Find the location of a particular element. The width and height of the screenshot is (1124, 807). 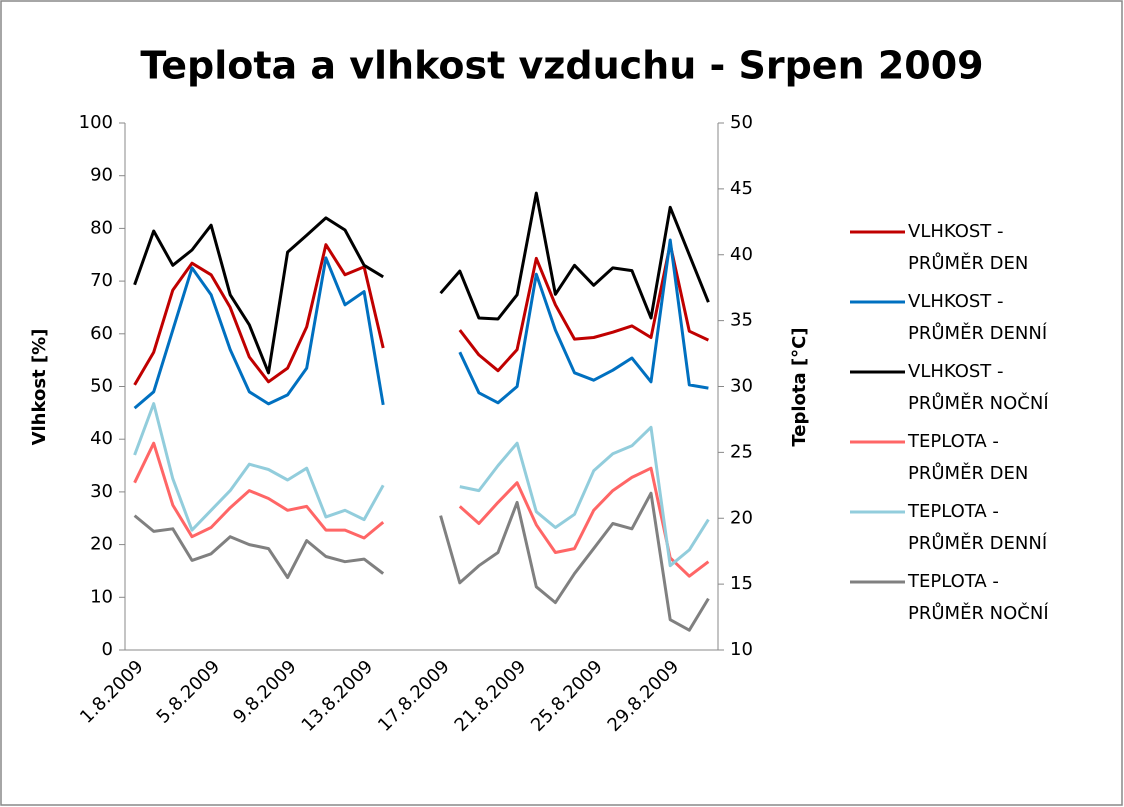

y-tick-label: 90 is located at coordinates (101, 175).